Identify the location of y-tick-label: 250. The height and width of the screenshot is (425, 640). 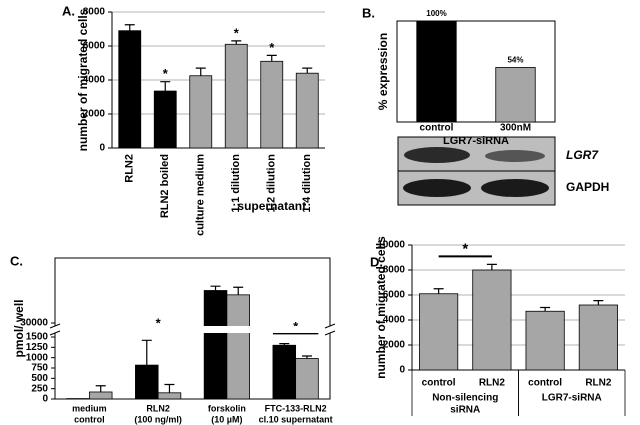
(39, 388).